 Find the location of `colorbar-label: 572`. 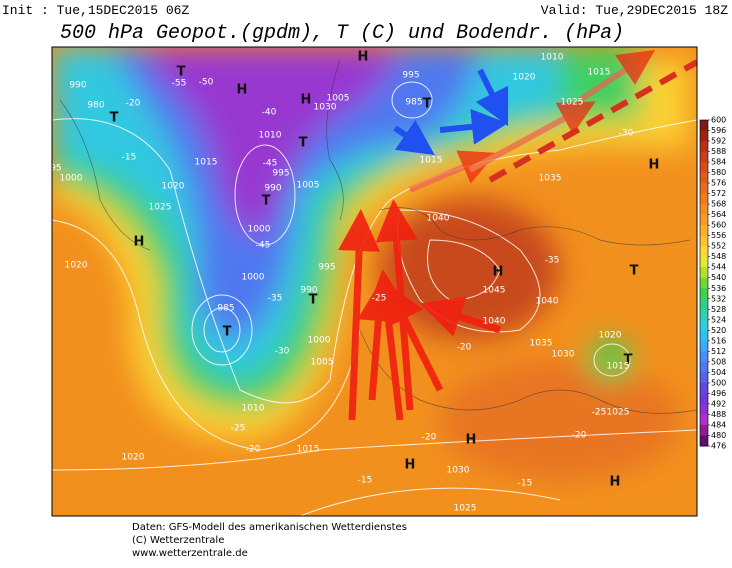

colorbar-label: 572 is located at coordinates (718, 193).